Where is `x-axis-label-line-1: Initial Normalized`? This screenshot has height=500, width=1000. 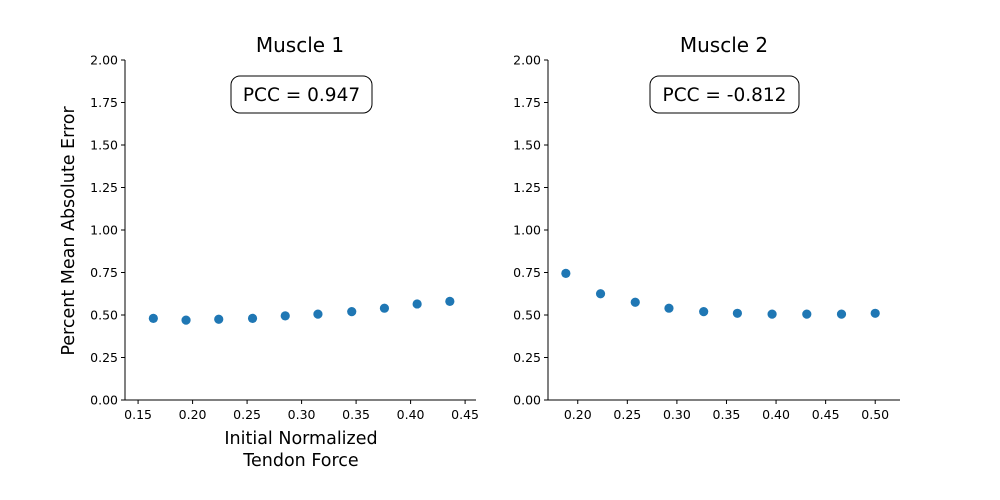 x-axis-label-line-1: Initial Normalized is located at coordinates (300, 439).